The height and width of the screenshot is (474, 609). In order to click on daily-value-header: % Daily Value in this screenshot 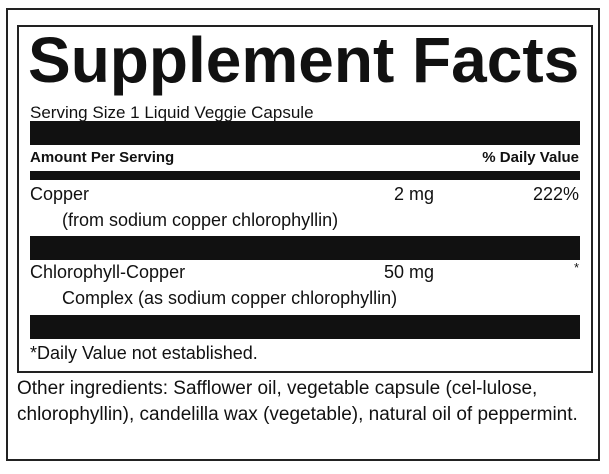, I will do `click(530, 157)`.